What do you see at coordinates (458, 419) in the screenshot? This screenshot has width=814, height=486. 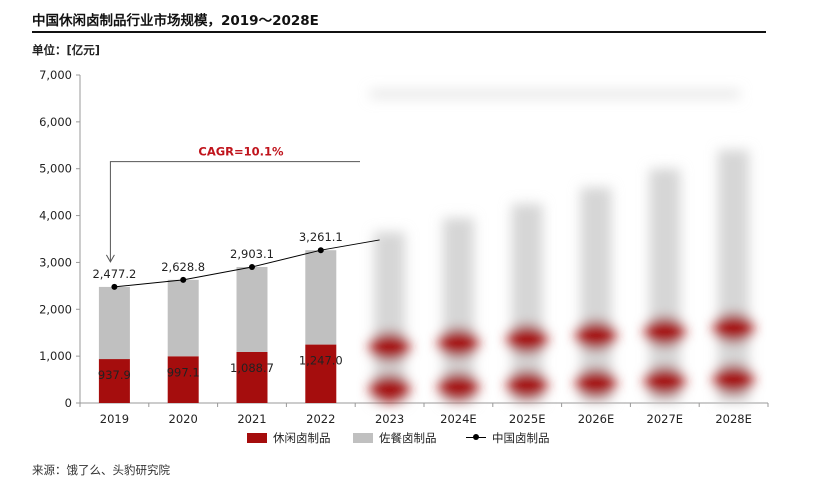 I see `x-tick-label: 2024E` at bounding box center [458, 419].